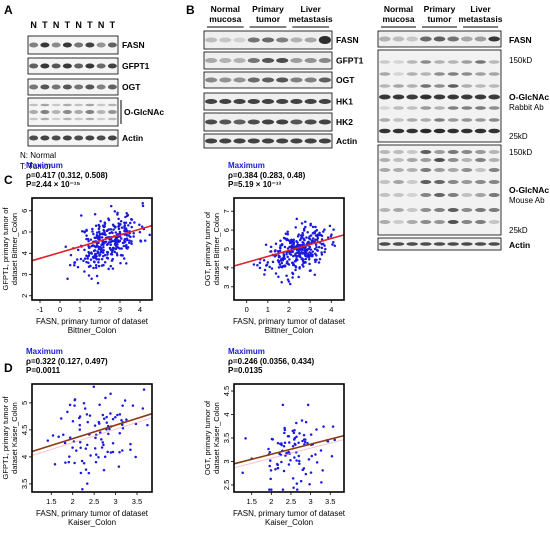 The image size is (550, 540). What do you see at coordinates (35, 166) in the screenshot?
I see `legend-tumor: T: Tumor` at bounding box center [35, 166].